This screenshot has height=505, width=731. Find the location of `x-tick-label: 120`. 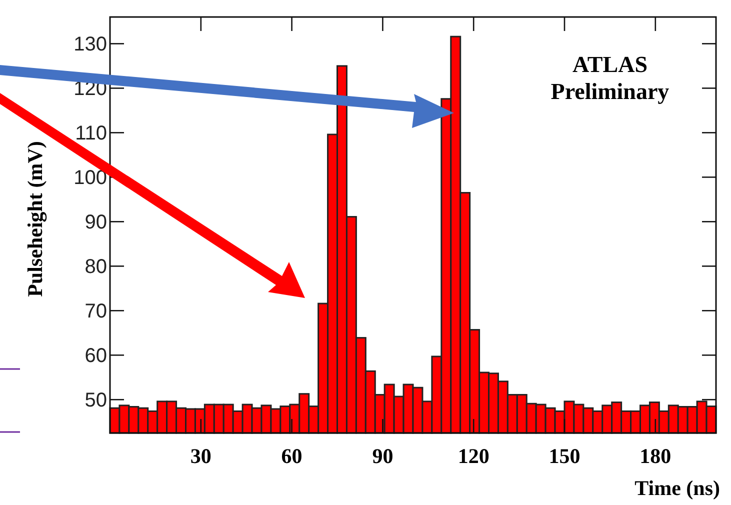

x-tick-label: 120 is located at coordinates (474, 456).